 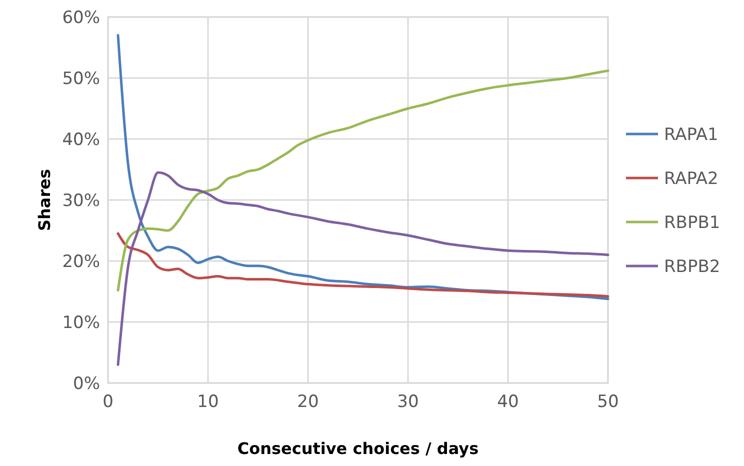 What do you see at coordinates (81, 322) in the screenshot?
I see `y-tick-label: 10%` at bounding box center [81, 322].